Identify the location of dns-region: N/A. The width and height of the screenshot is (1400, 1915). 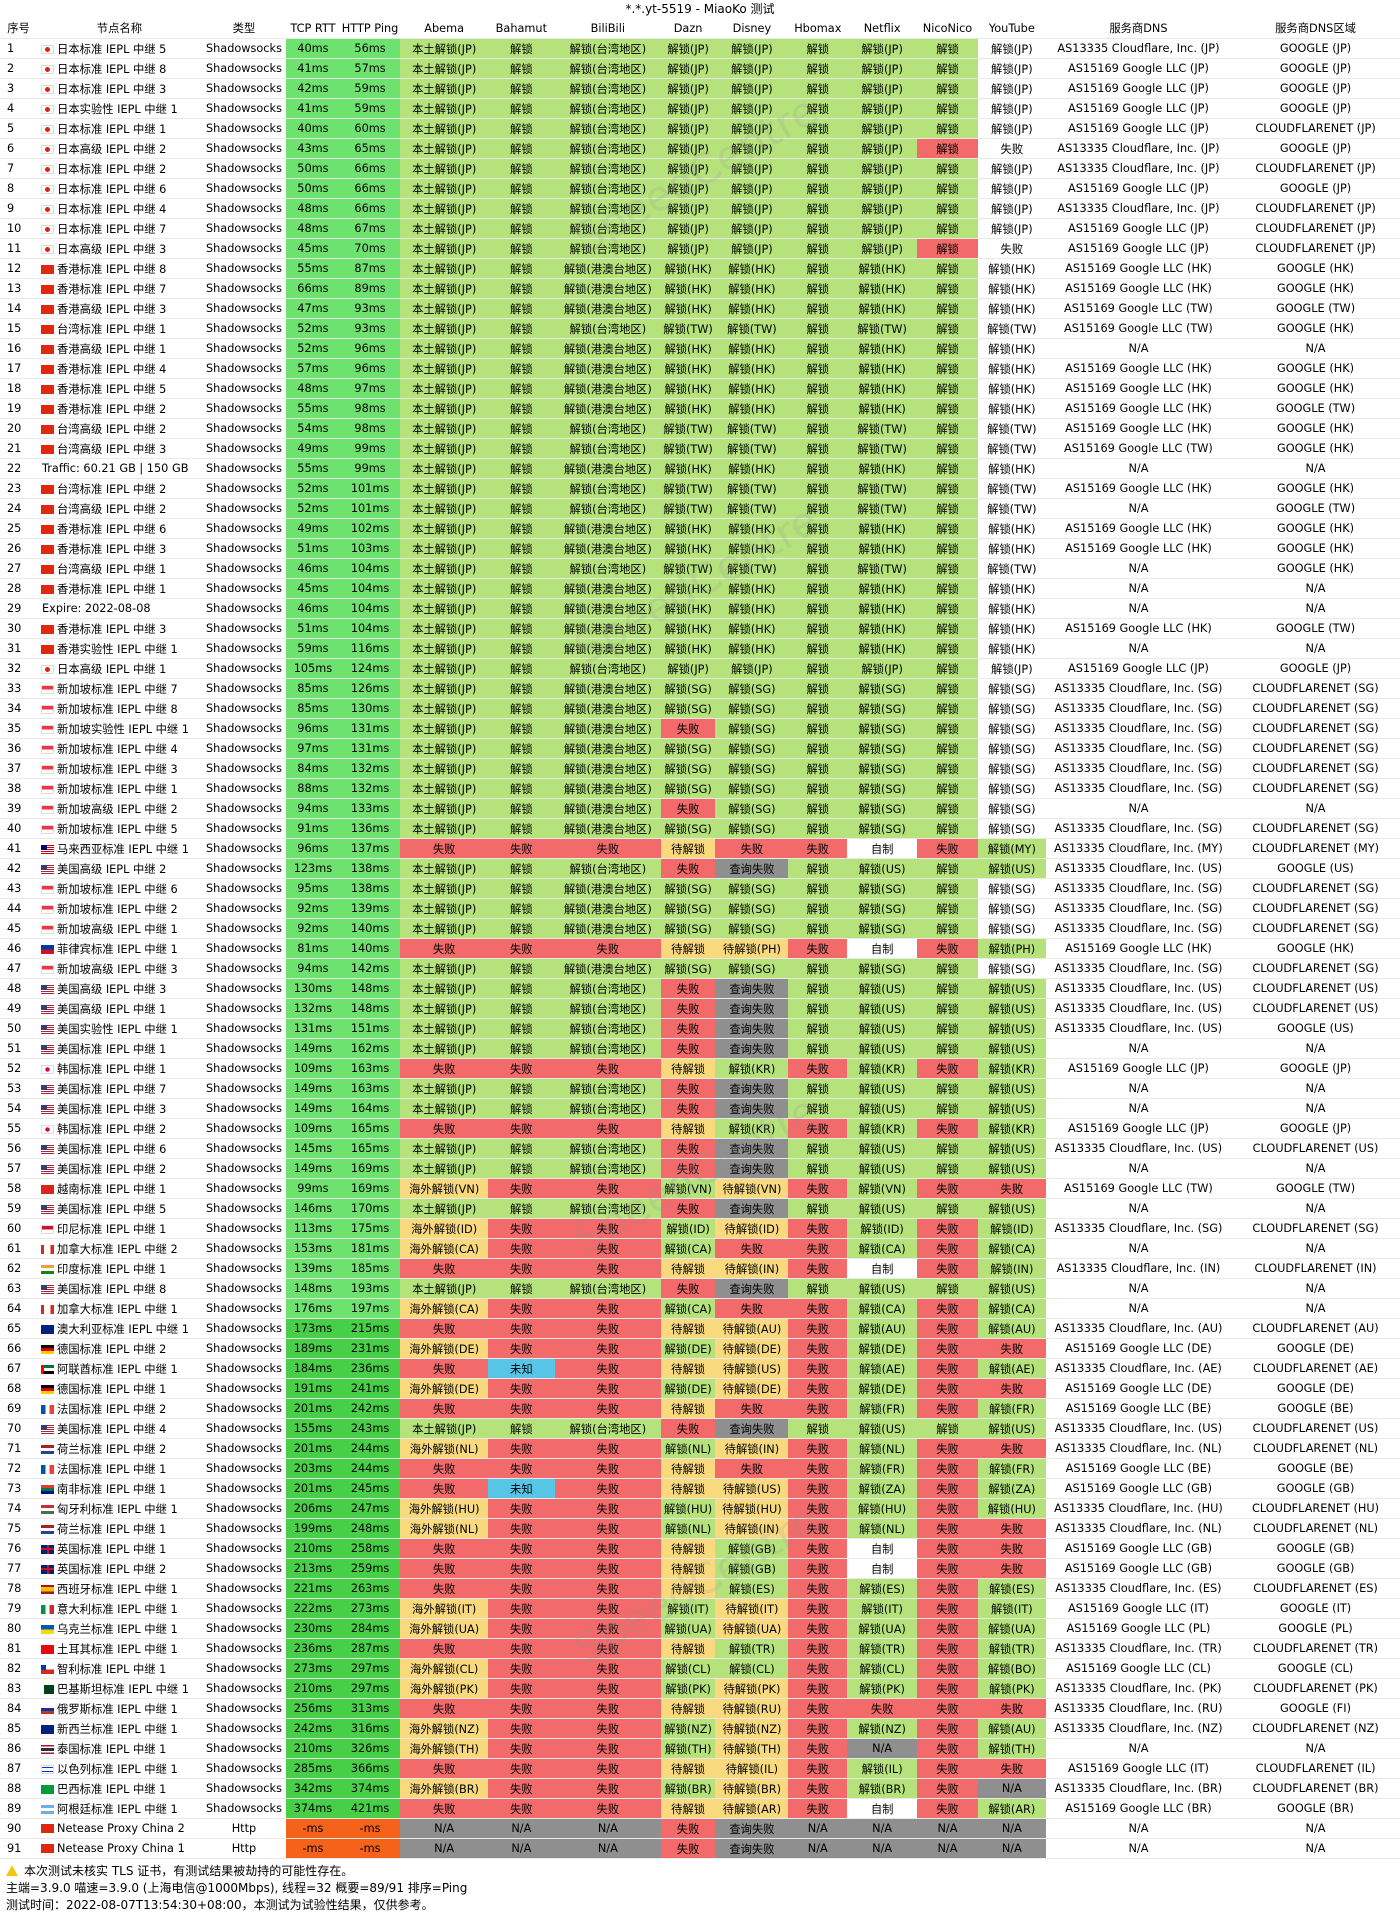
(1315, 588).